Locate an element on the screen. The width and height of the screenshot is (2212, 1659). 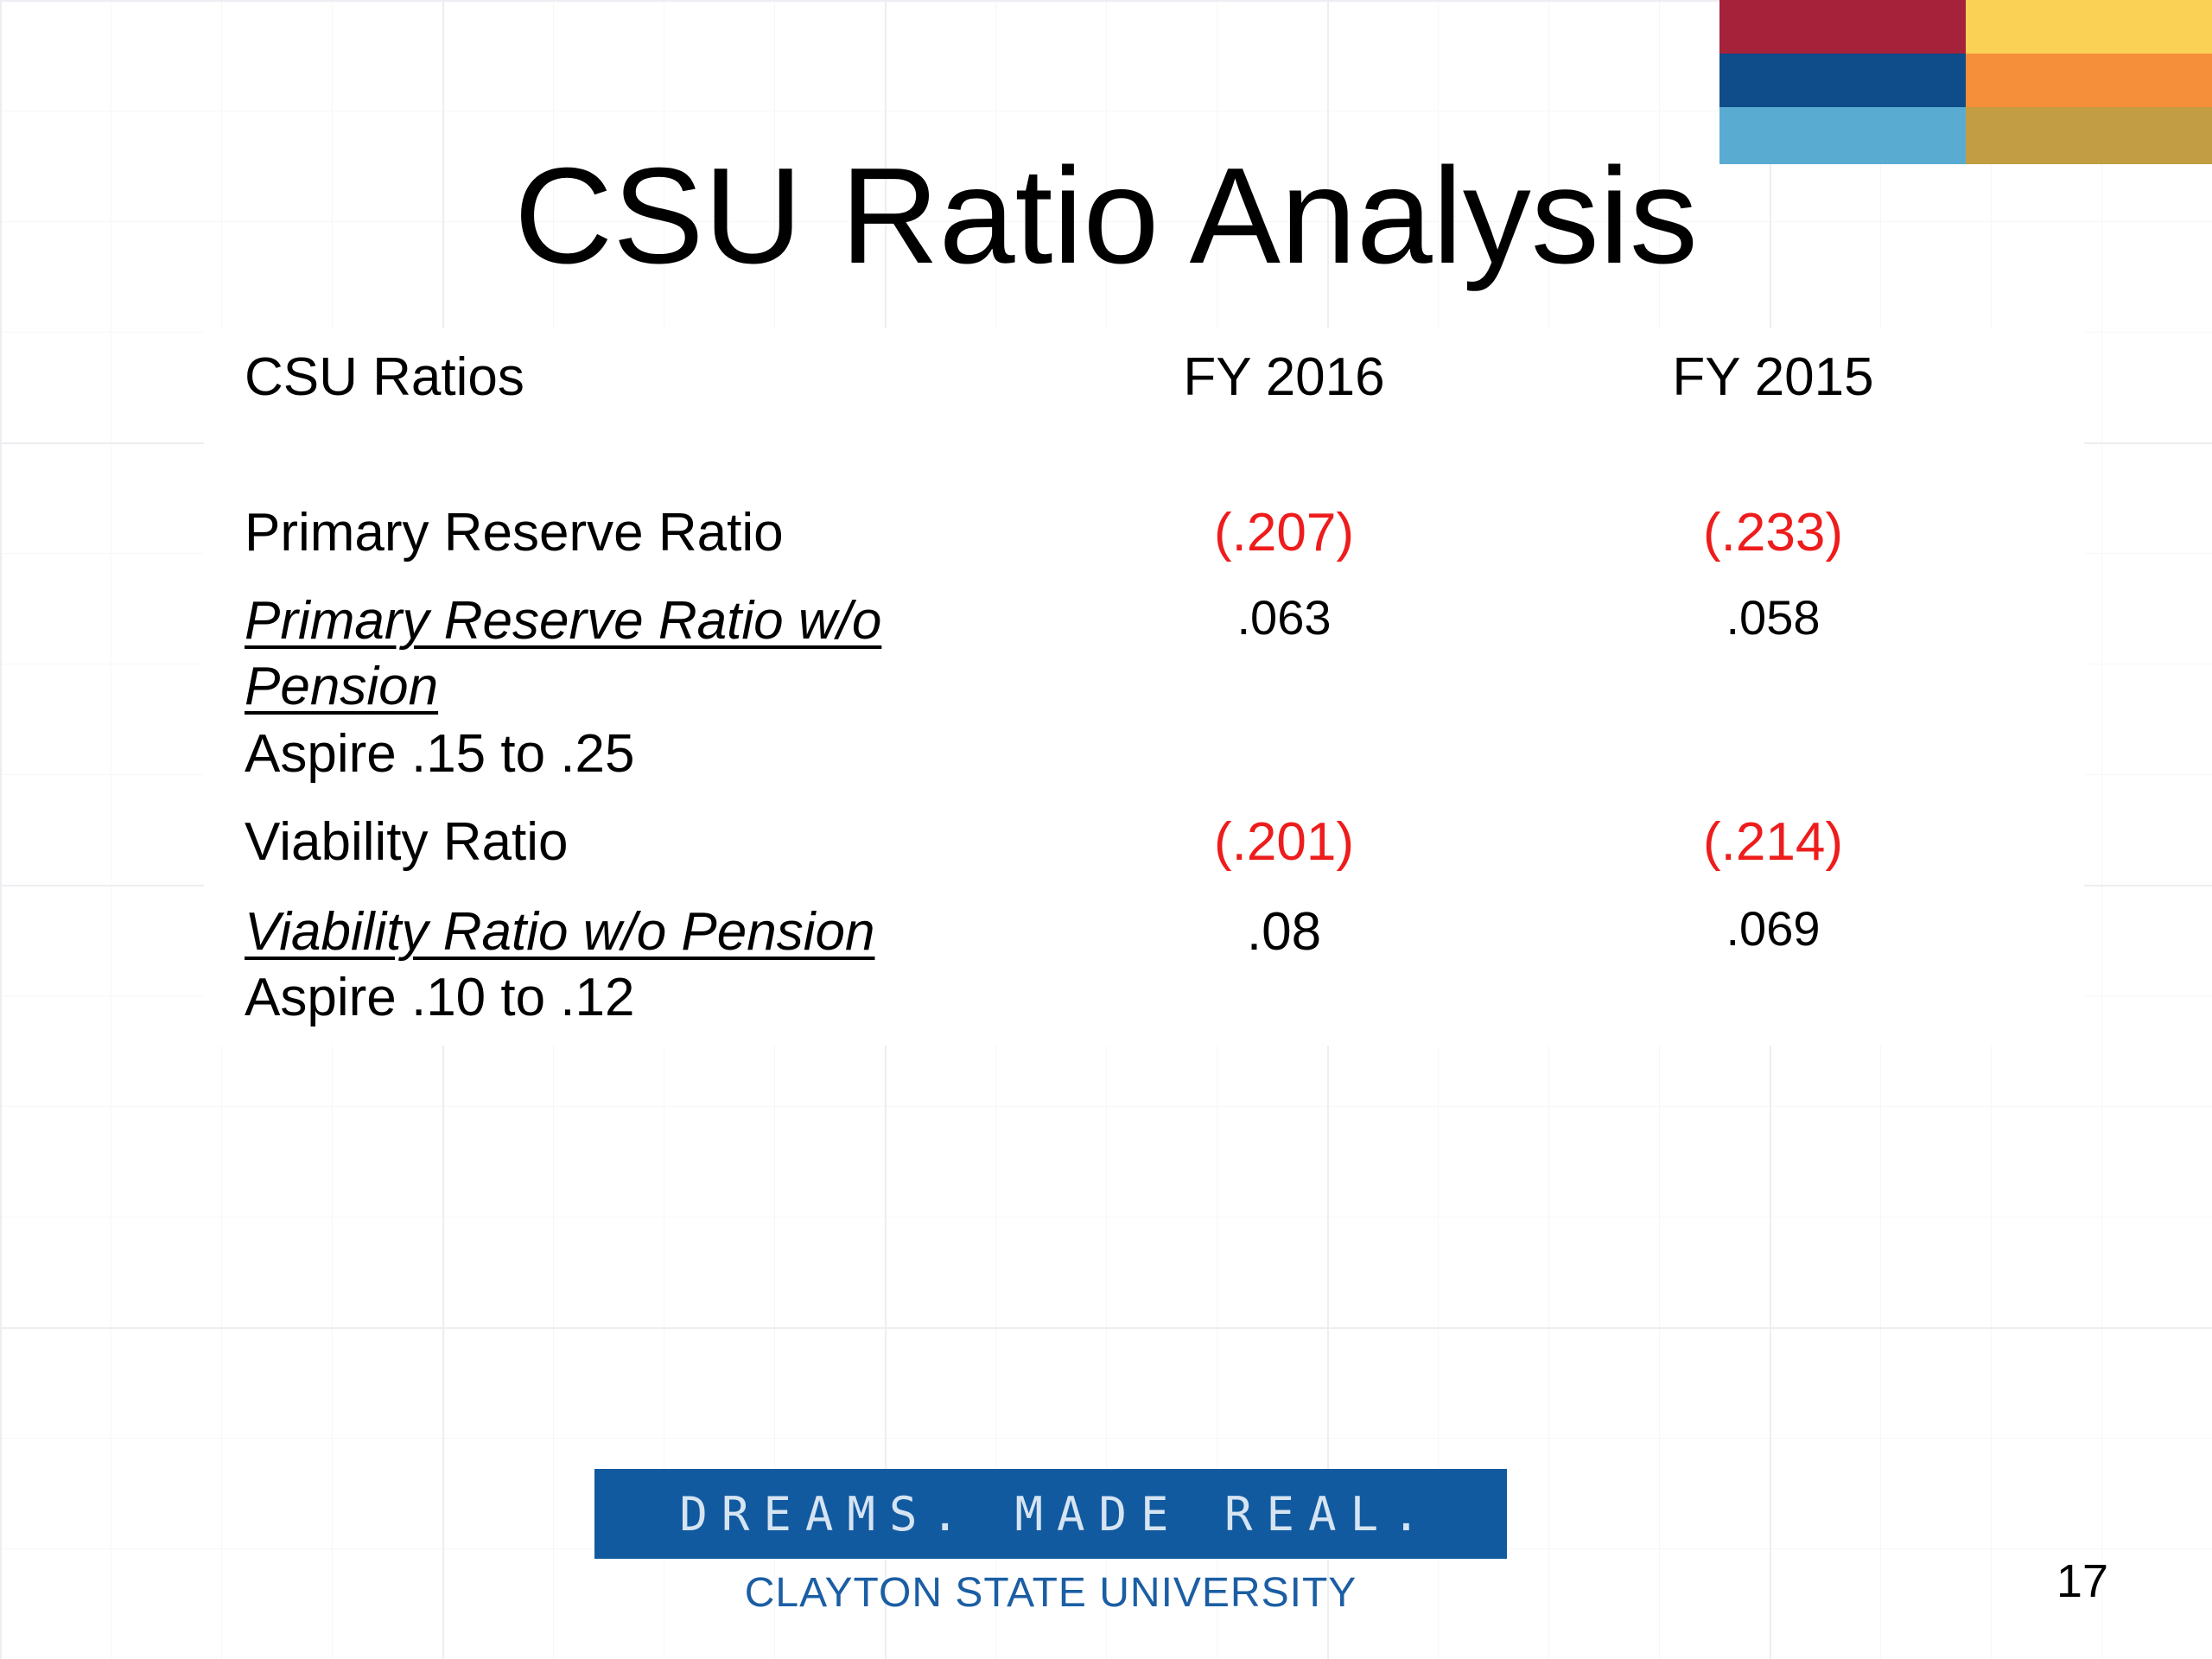
value-viability-wo-pension-fy2016: .08 is located at coordinates (1284, 932).